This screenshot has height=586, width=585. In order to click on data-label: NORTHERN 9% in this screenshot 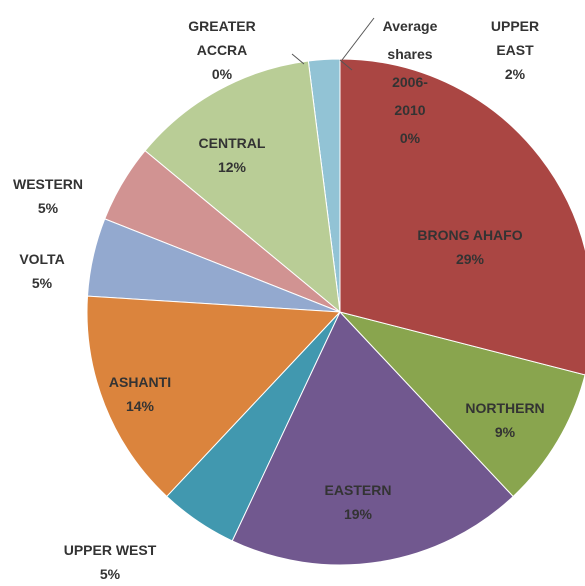, I will do `click(505, 420)`.